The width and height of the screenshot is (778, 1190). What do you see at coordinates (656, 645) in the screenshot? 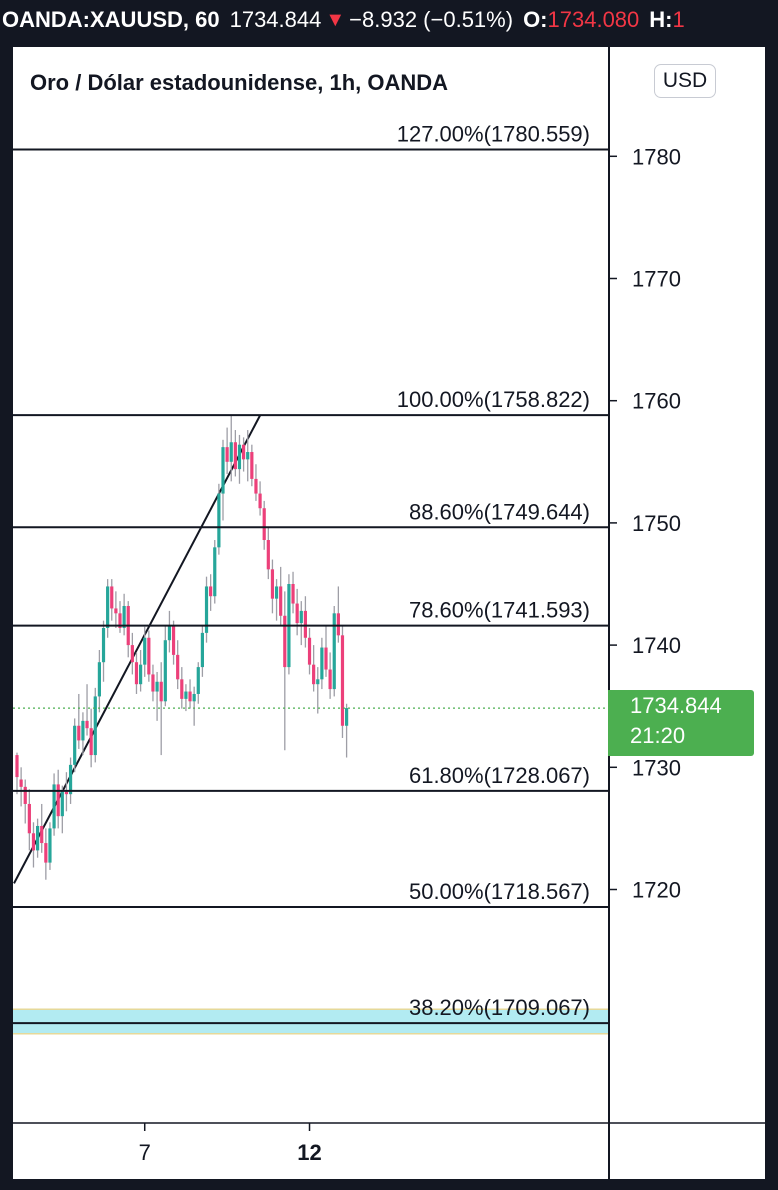
I see `y-tick-label: 1740` at bounding box center [656, 645].